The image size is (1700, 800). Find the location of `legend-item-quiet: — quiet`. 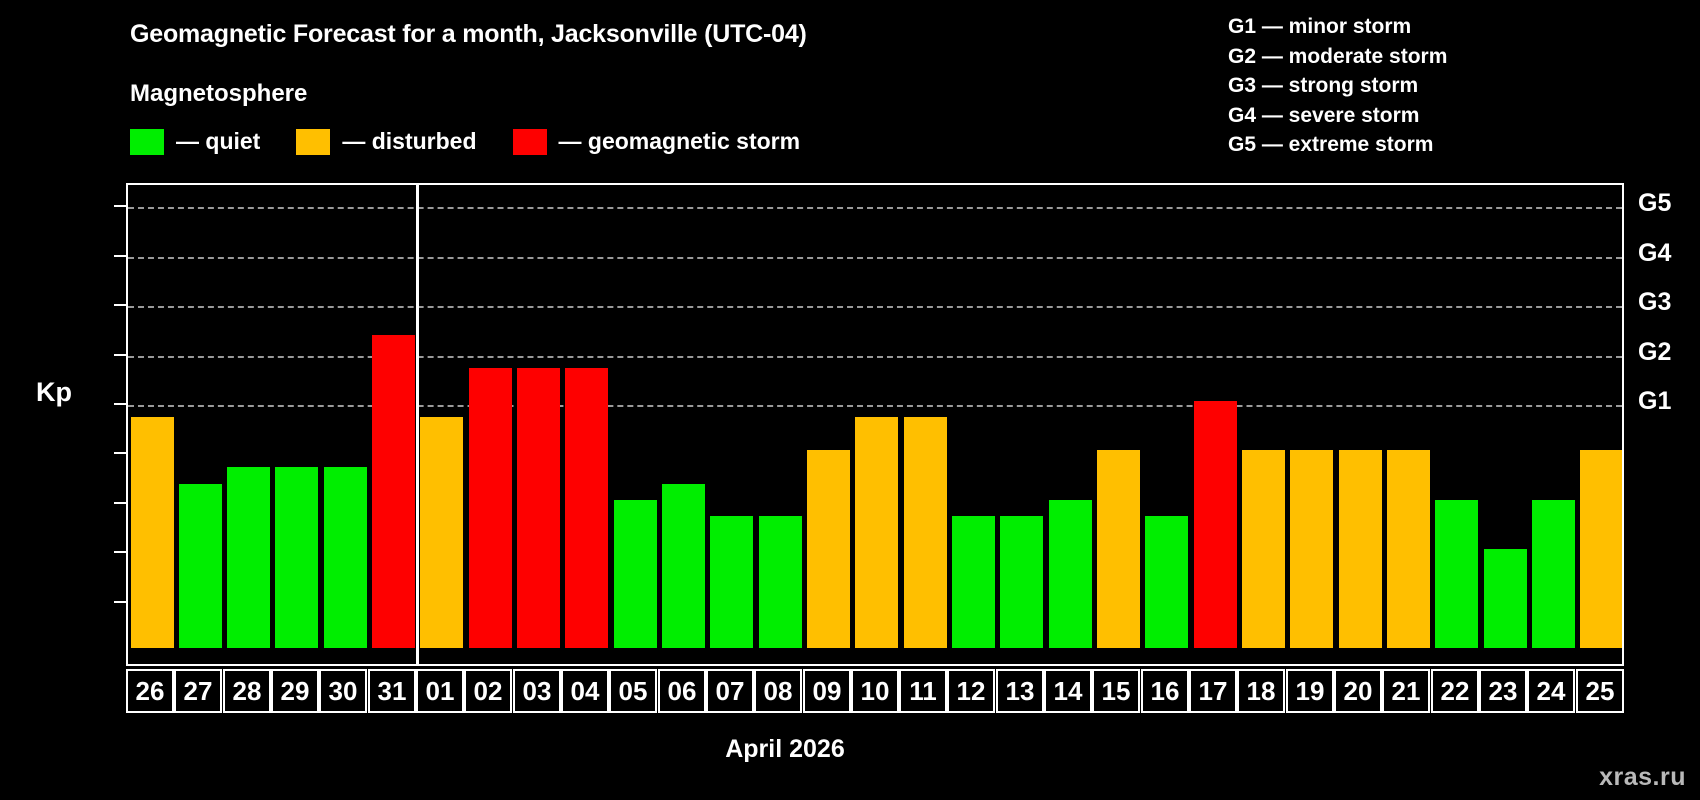

legend-item-quiet: — quiet is located at coordinates (213, 141).